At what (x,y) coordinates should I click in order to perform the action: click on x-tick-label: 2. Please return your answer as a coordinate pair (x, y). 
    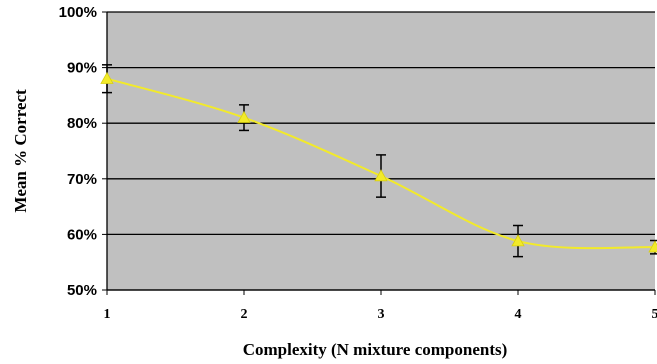
    Looking at the image, I should click on (244, 314).